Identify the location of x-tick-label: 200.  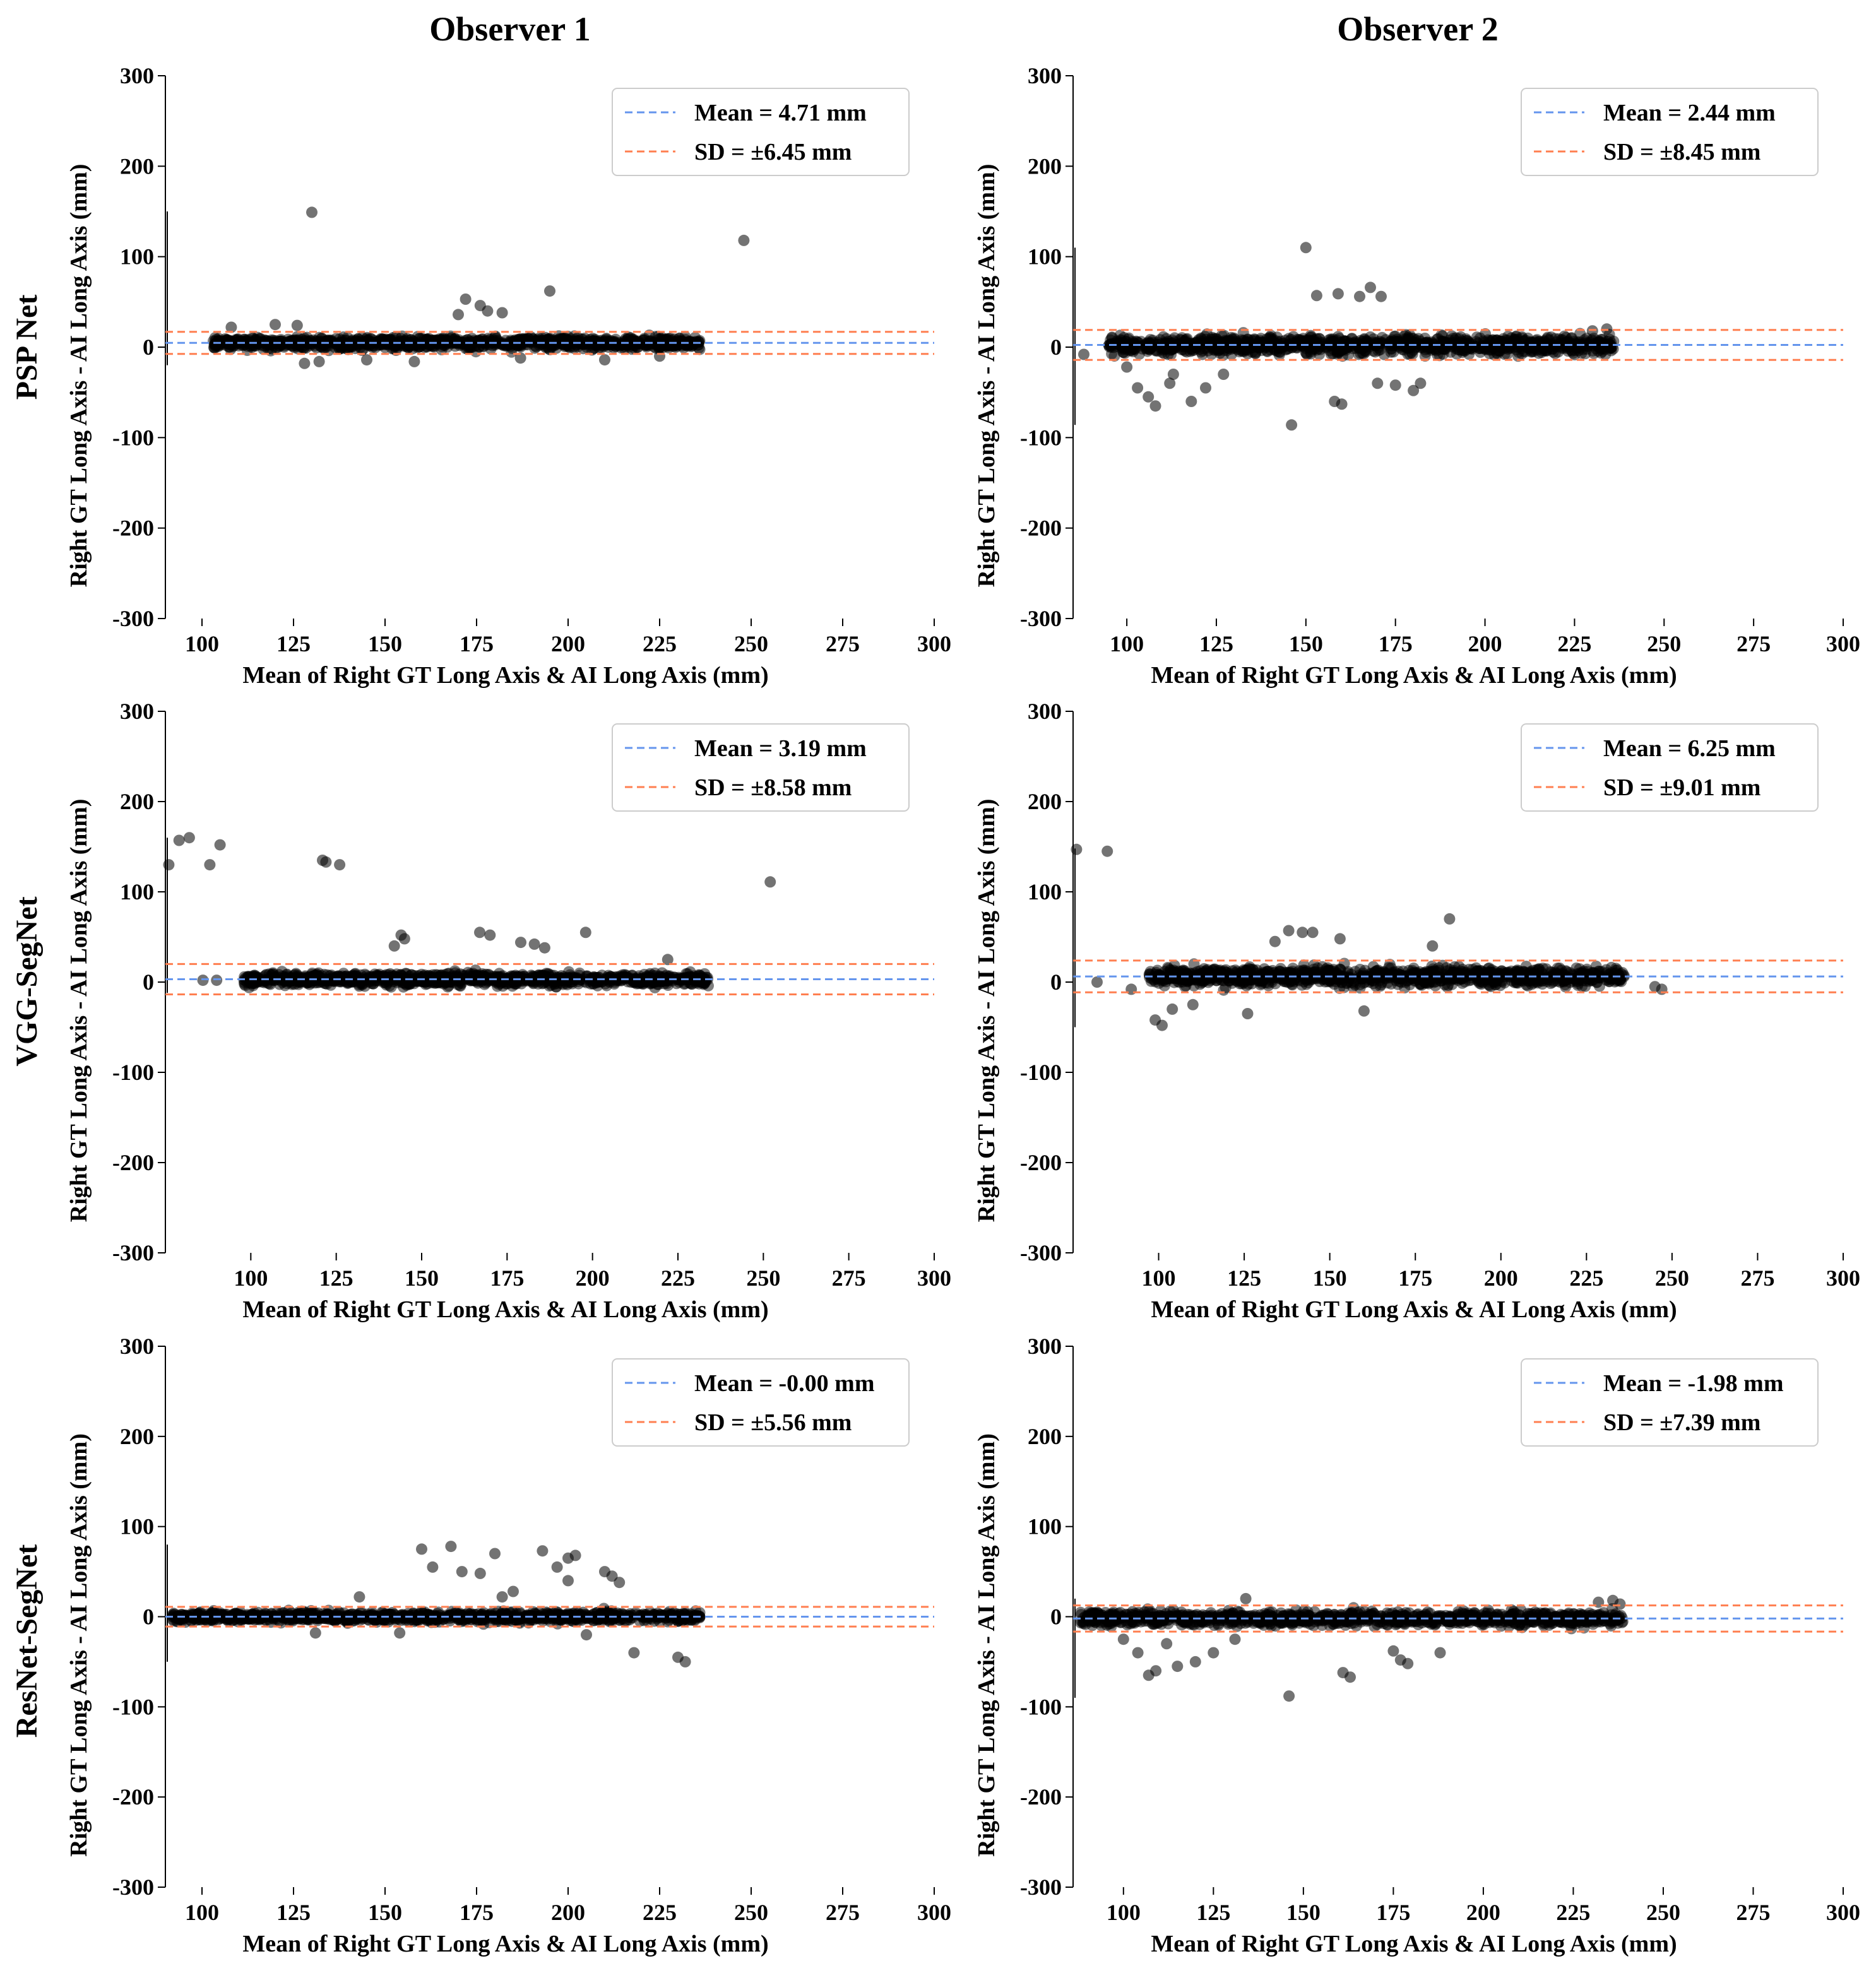
(568, 643).